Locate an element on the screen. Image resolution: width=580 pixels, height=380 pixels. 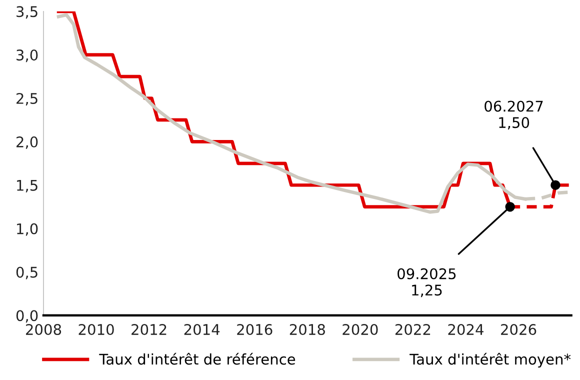
y-tick-label: 2,0 is located at coordinates (27, 142).